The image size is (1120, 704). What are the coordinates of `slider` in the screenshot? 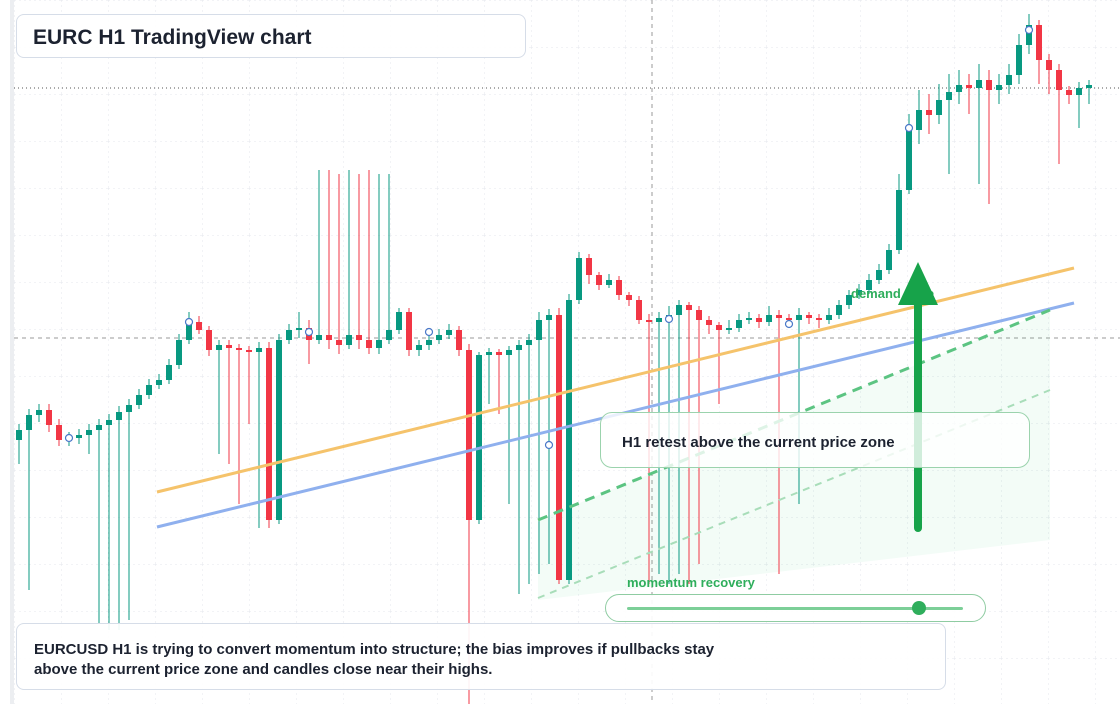 It's located at (795, 608).